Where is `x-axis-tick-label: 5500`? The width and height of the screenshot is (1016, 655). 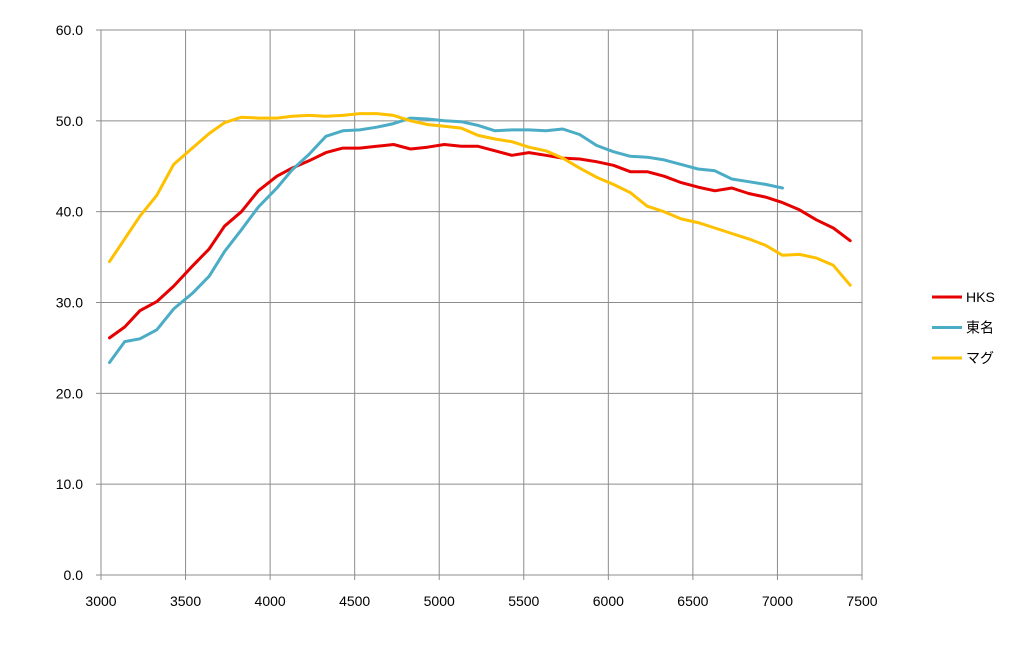
x-axis-tick-label: 5500 is located at coordinates (523, 601).